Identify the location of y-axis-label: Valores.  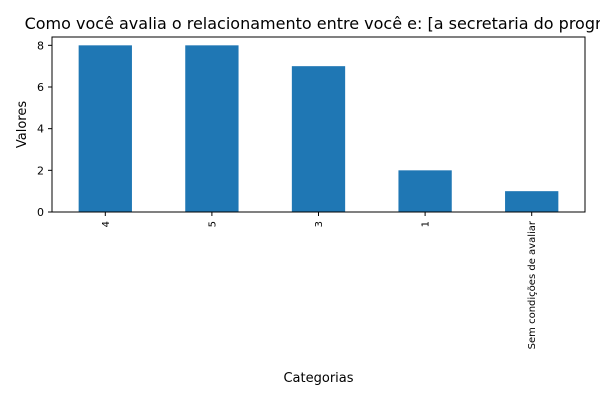
(22, 124).